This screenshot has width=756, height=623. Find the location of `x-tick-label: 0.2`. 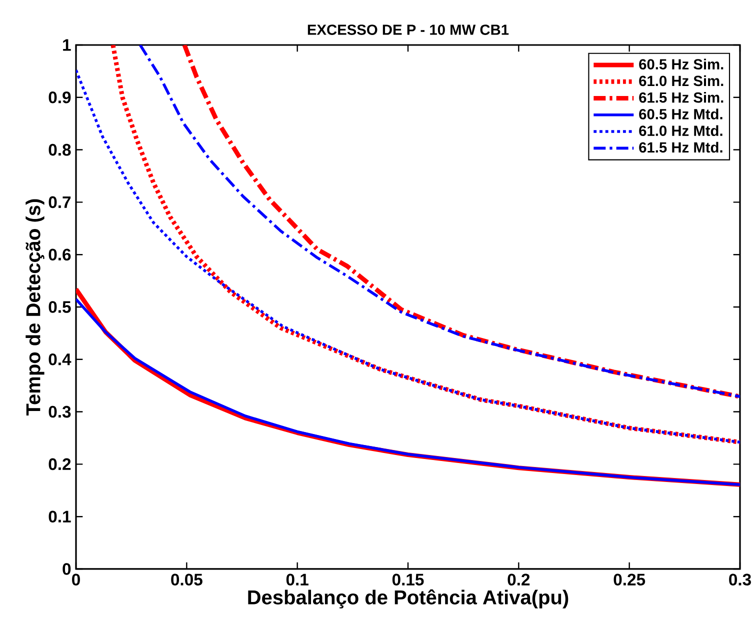

x-tick-label: 0.2 is located at coordinates (519, 580).